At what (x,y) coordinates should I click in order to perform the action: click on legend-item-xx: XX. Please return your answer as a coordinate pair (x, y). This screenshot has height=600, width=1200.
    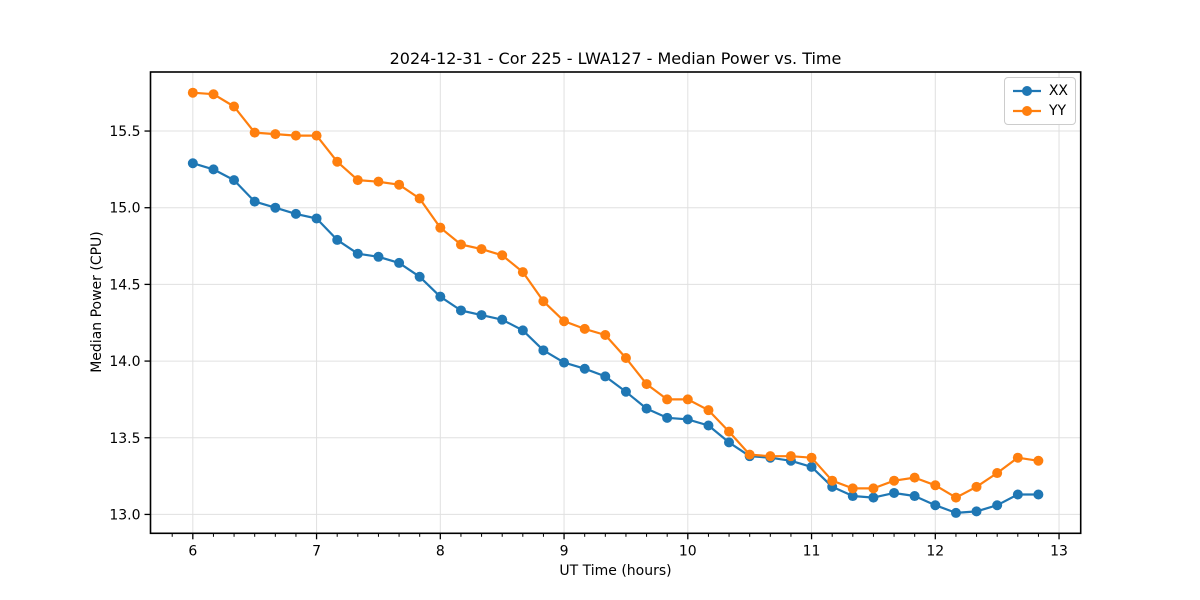
    Looking at the image, I should click on (1040, 91).